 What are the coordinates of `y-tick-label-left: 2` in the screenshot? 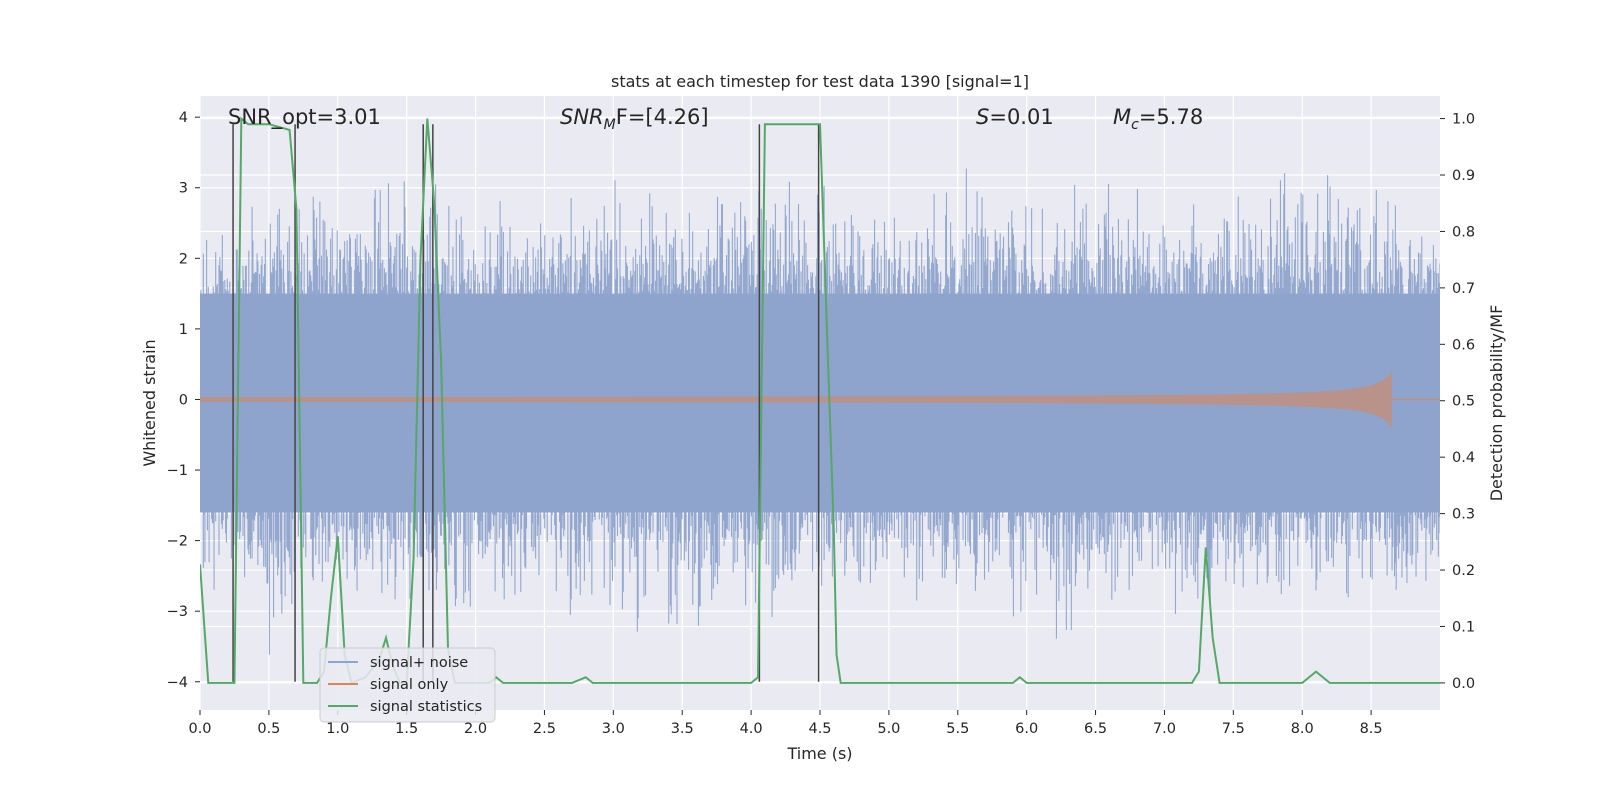 It's located at (183, 259).